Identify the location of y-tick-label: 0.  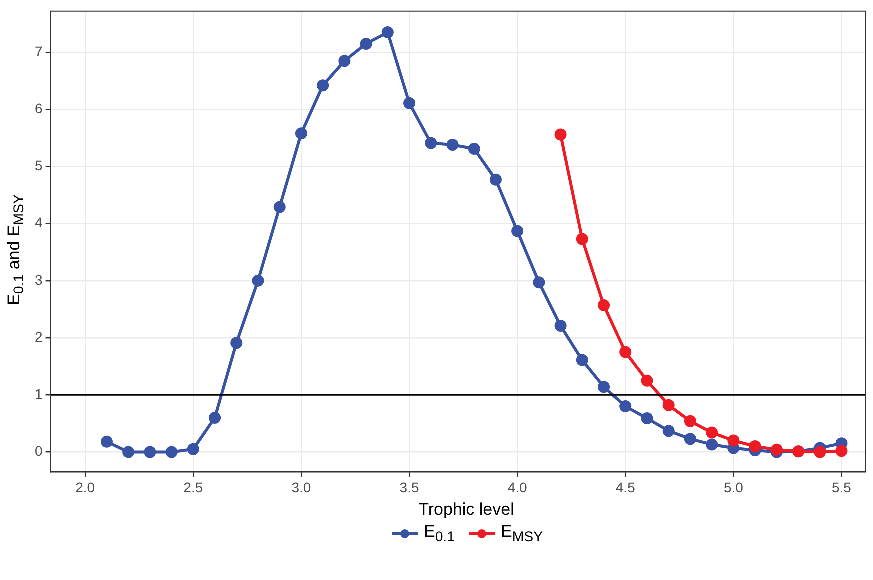
(38, 451).